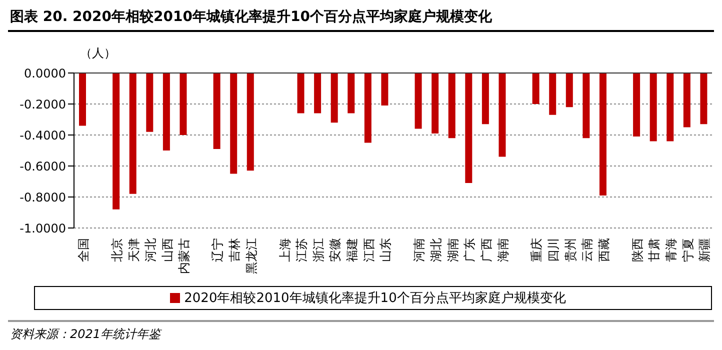  I want to click on x-tick-label: 江西, so click(369, 250).